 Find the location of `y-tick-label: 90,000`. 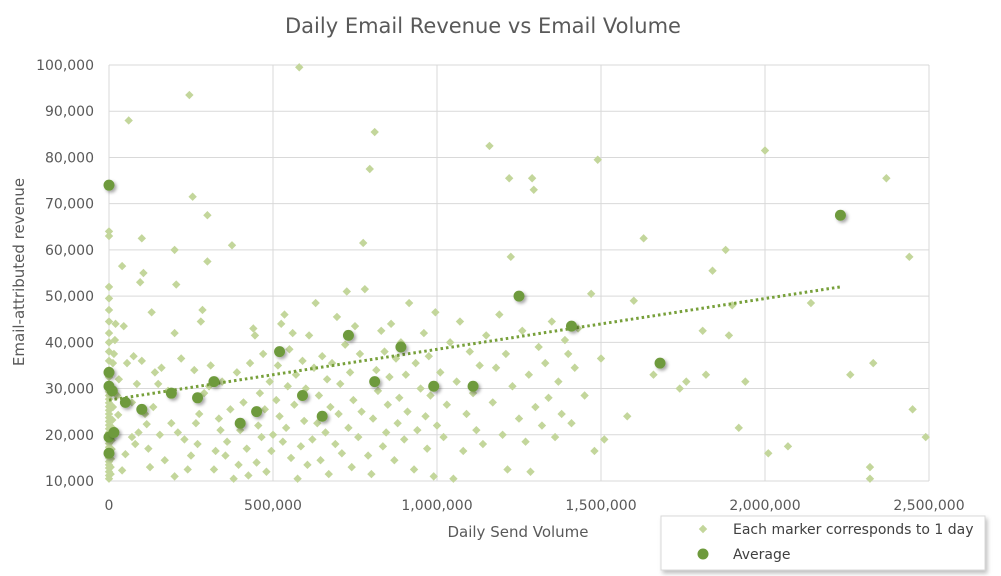

y-tick-label: 90,000 is located at coordinates (69, 112).